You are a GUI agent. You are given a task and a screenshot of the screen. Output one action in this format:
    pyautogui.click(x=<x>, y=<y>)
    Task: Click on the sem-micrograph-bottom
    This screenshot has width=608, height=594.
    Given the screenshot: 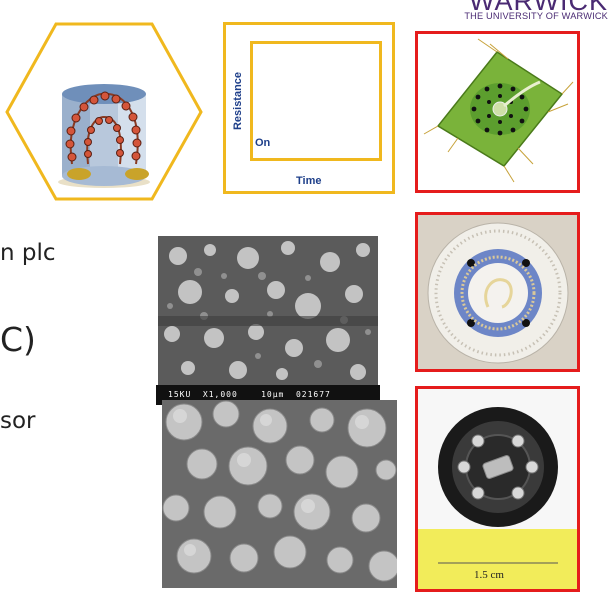 What is the action you would take?
    pyautogui.click(x=279, y=494)
    